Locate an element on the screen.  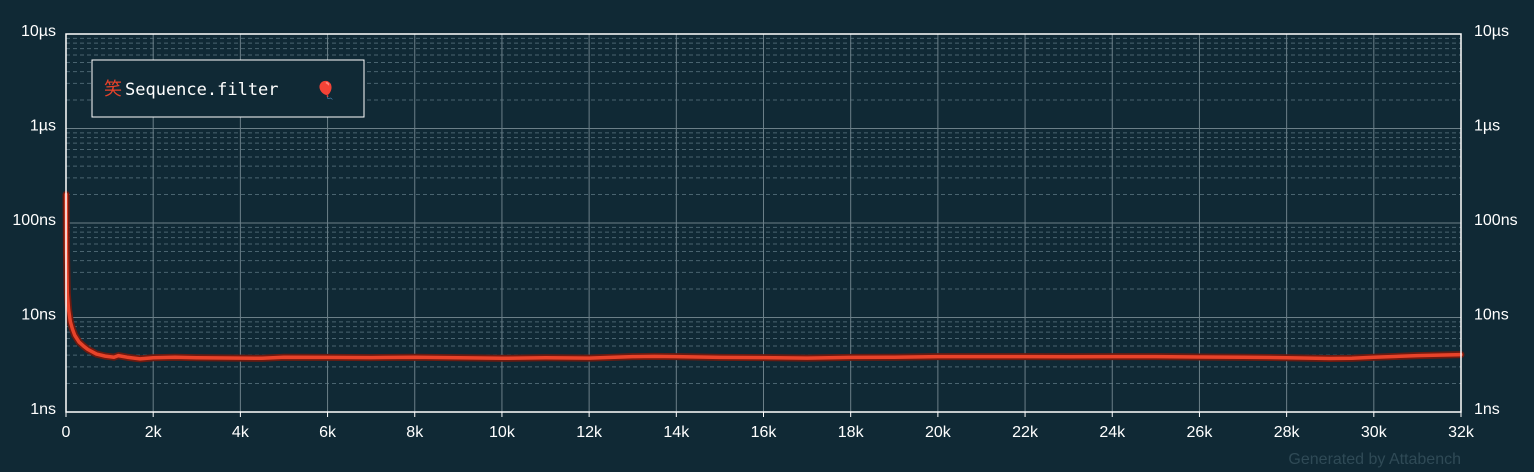
y-tick-label-right: 100ns is located at coordinates (1496, 220).